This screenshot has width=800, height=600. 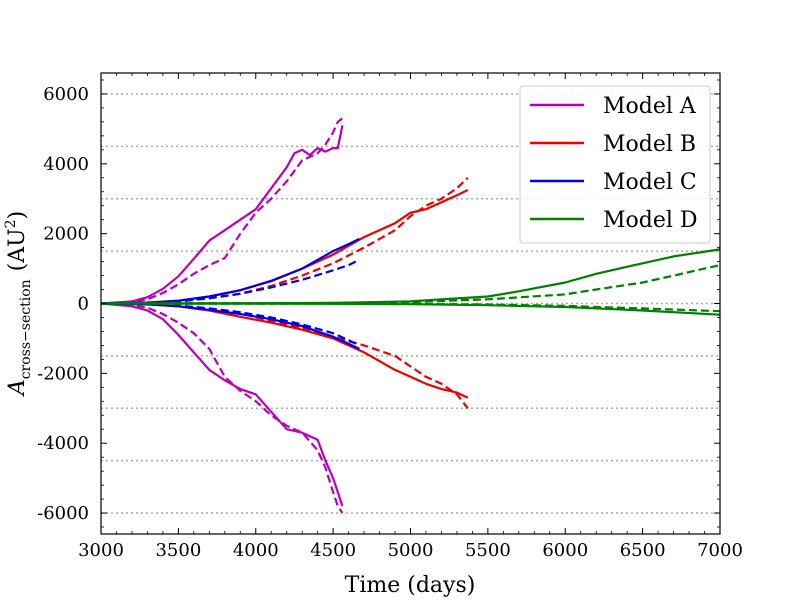 What do you see at coordinates (488, 550) in the screenshot?
I see `x-tick-label-5: 5500` at bounding box center [488, 550].